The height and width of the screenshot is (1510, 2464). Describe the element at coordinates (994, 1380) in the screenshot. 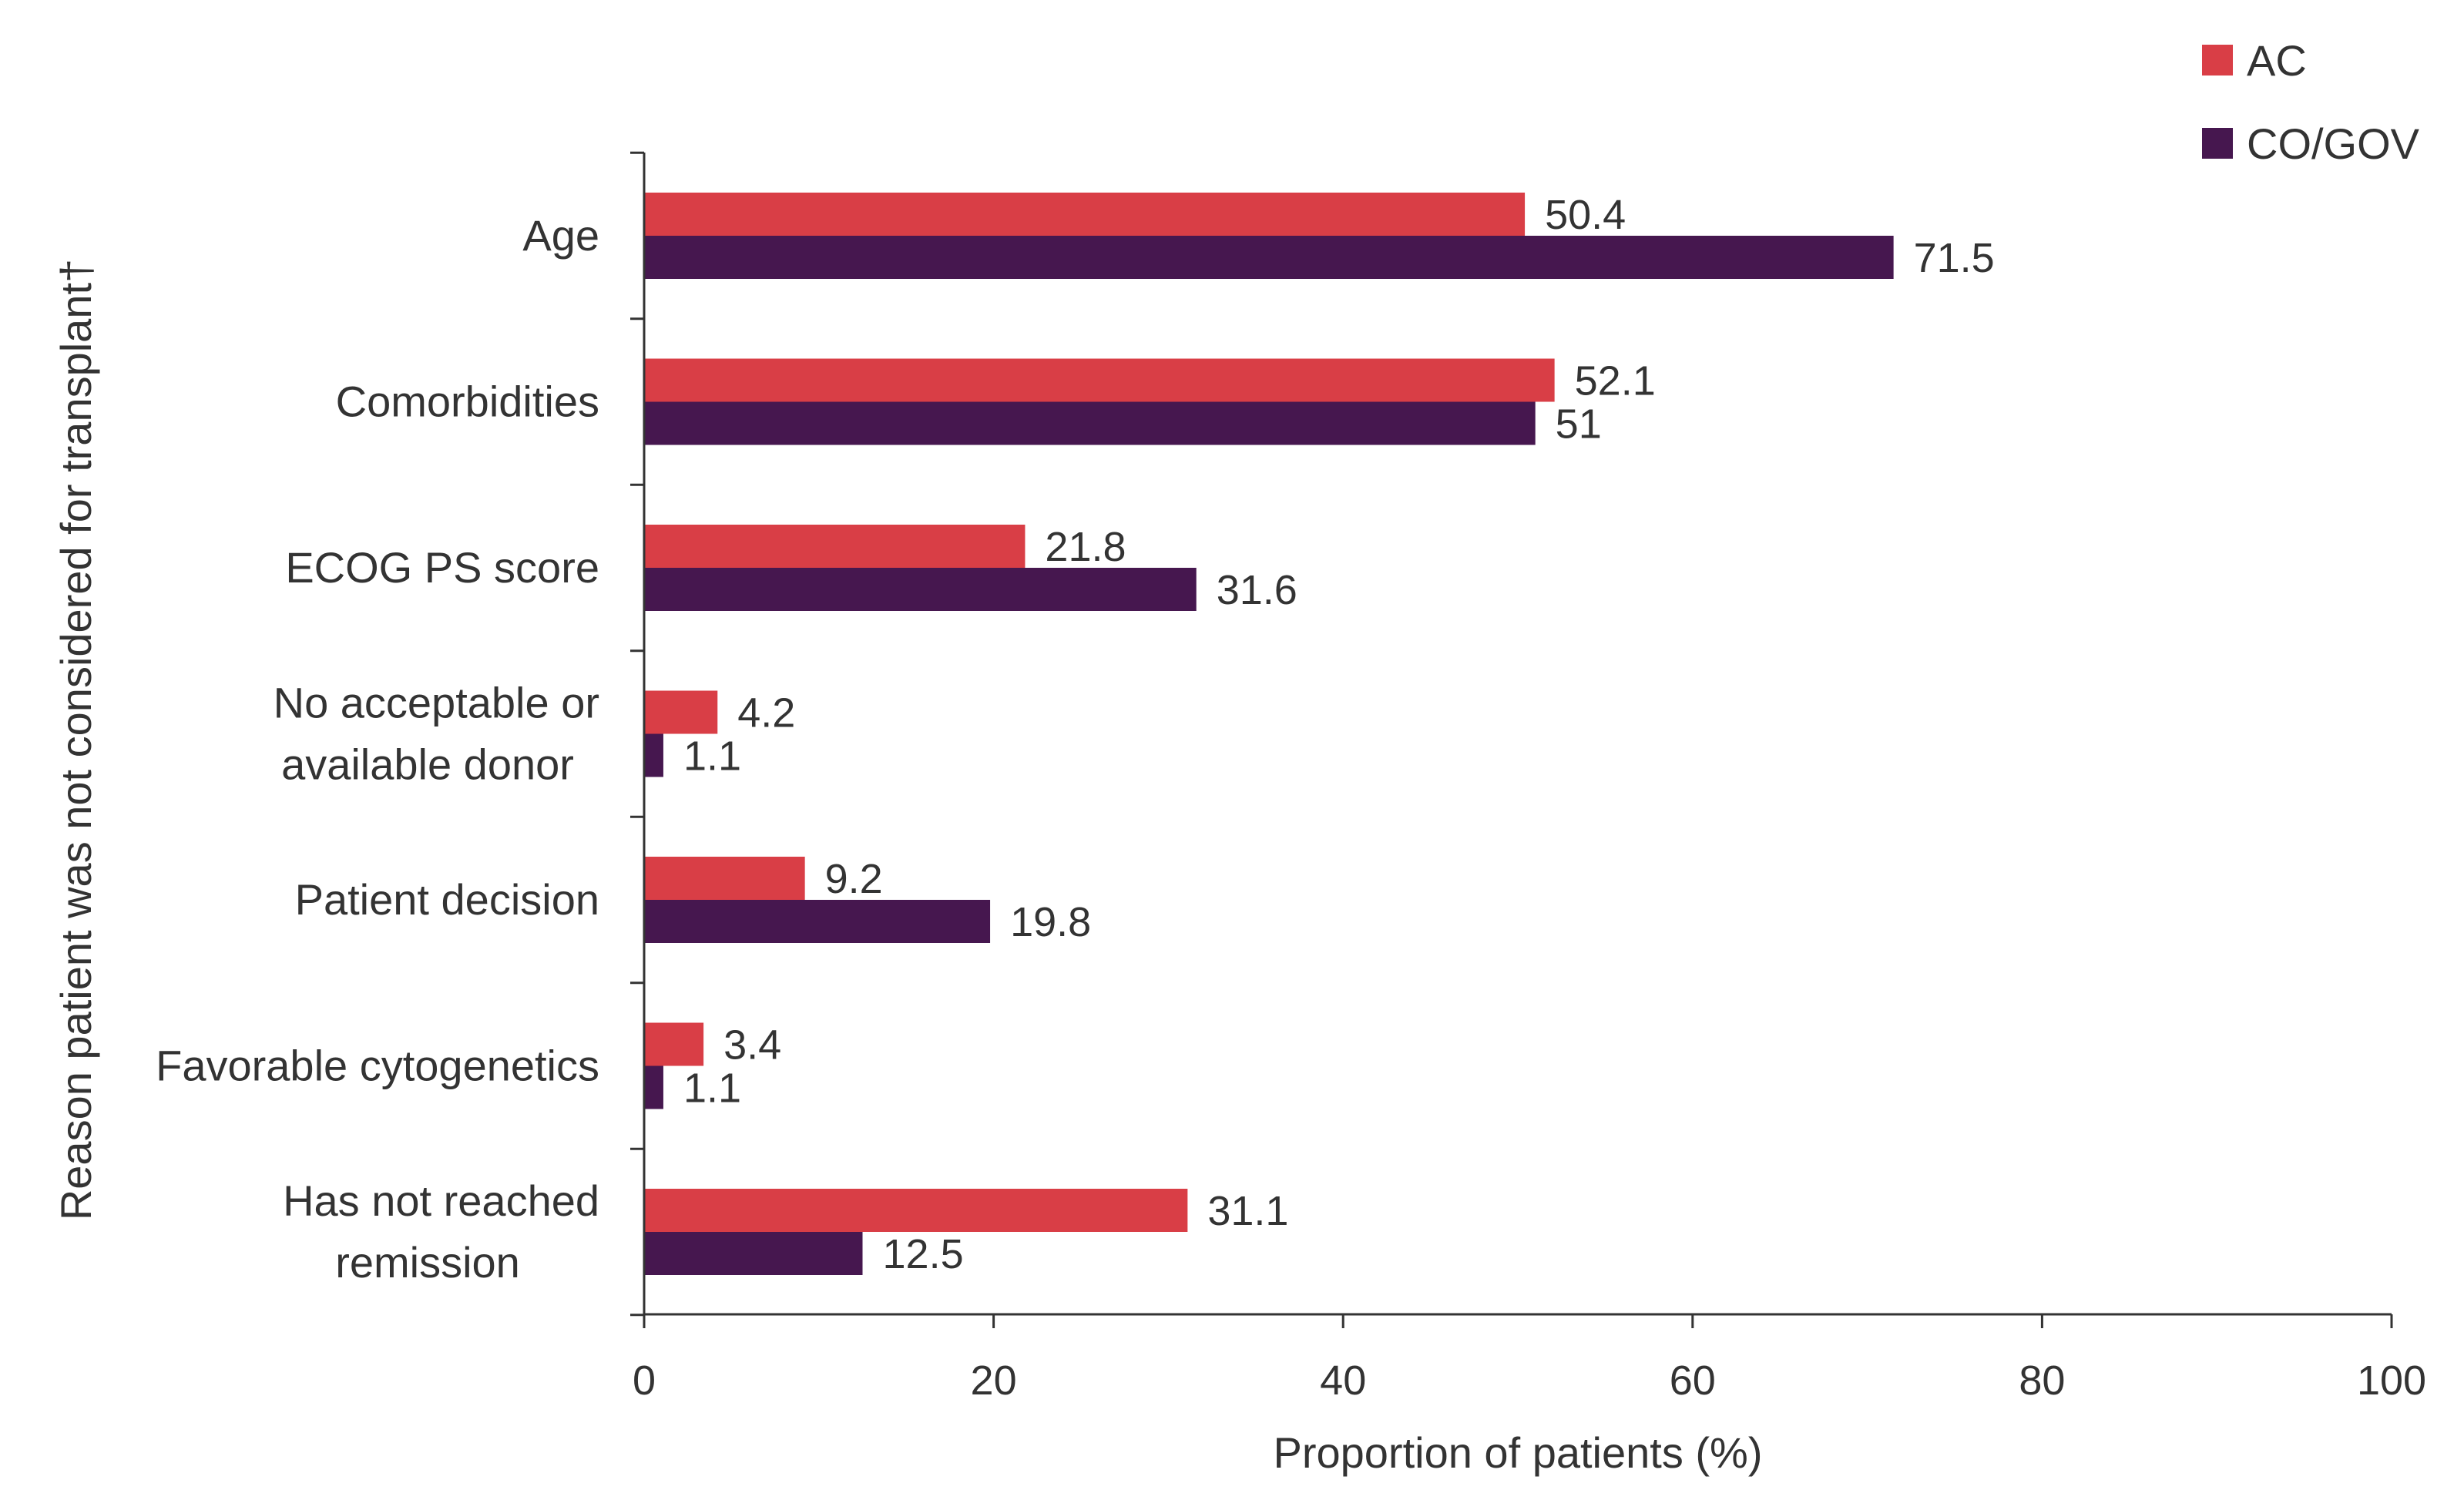

I see `x-tick-label: 20` at that location.